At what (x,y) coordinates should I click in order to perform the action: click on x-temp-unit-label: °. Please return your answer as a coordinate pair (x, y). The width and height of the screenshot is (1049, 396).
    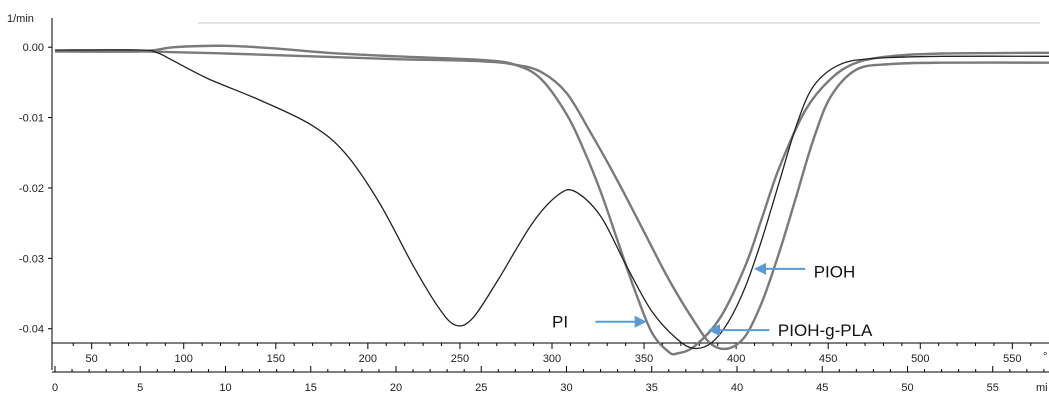
    Looking at the image, I should click on (1045, 357).